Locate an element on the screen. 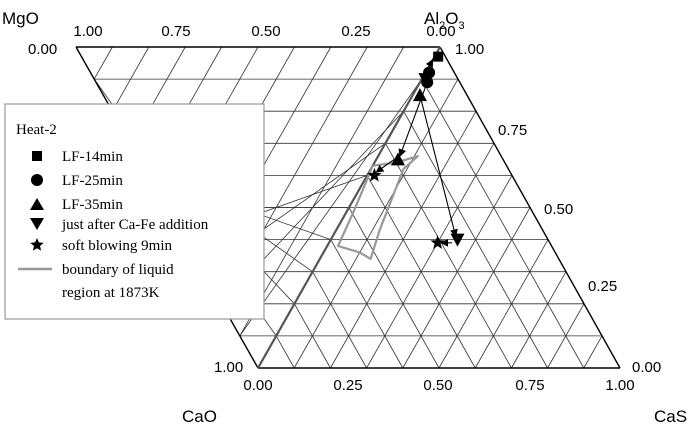 The width and height of the screenshot is (700, 424). legend-circle-icon is located at coordinates (37, 180).